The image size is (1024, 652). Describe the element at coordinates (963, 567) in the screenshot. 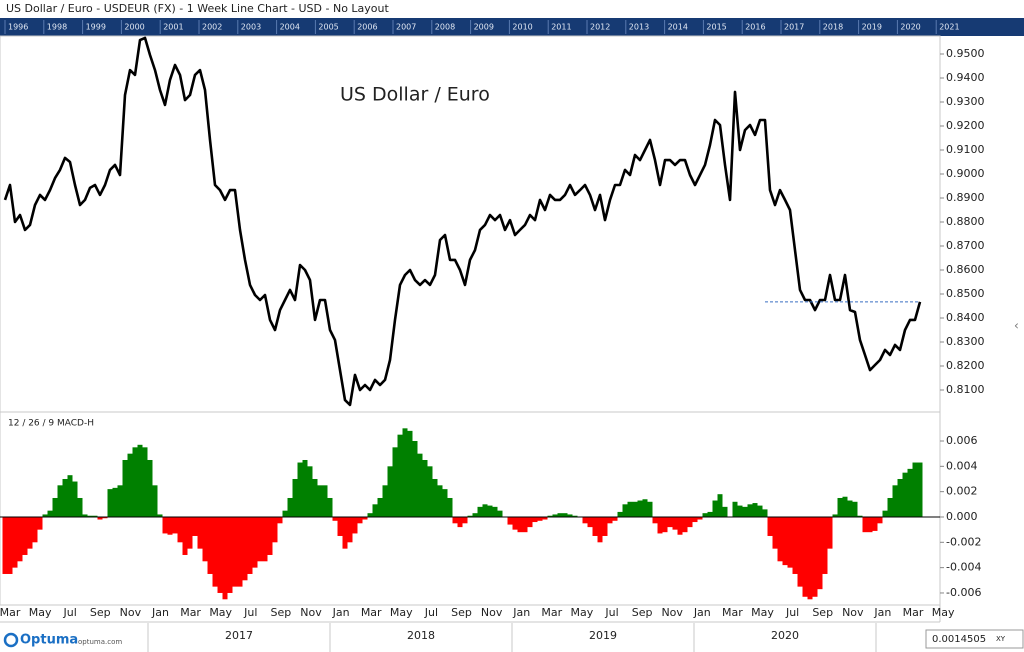

I see `y-tick-label: -0.004` at that location.